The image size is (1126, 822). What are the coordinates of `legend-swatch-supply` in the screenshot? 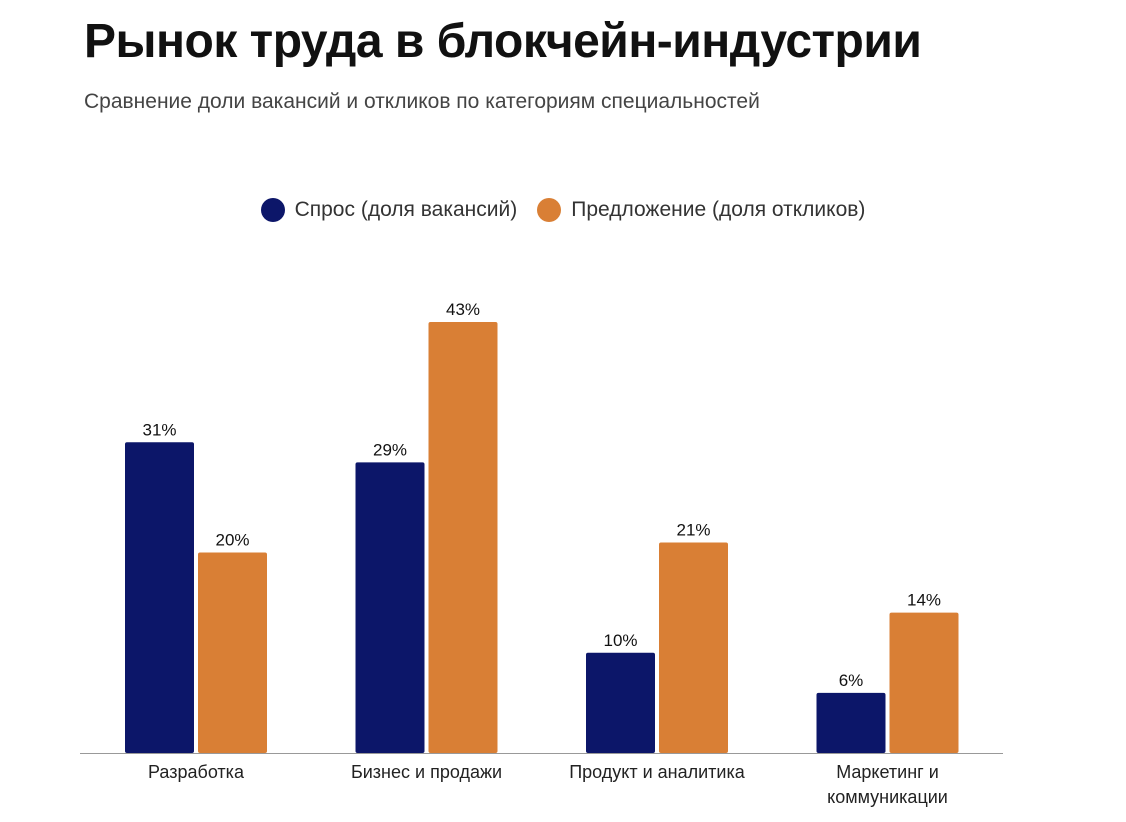 It's located at (549, 210).